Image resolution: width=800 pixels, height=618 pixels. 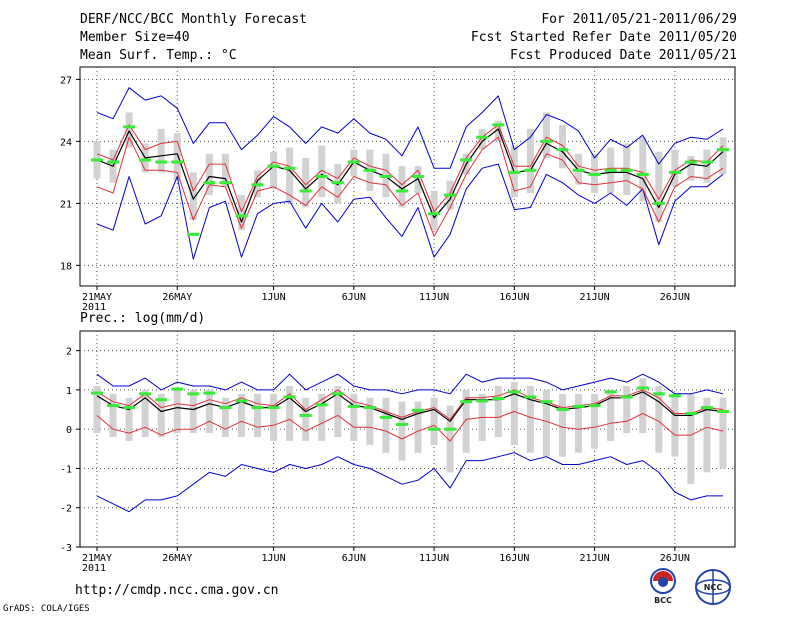 What do you see at coordinates (69, 352) in the screenshot?
I see `prec-ytick-label: 2` at bounding box center [69, 352].